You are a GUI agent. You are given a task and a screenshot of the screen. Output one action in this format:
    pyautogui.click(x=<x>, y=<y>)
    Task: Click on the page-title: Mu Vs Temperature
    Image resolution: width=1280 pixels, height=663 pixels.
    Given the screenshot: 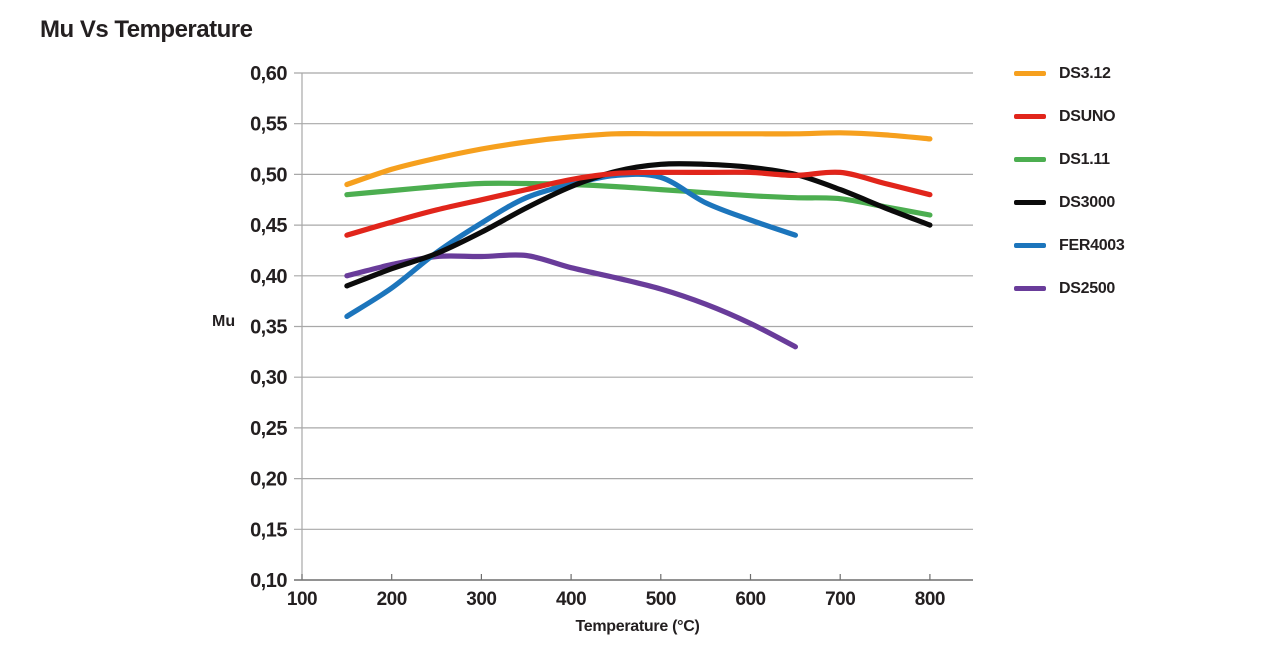 What is the action you would take?
    pyautogui.click(x=146, y=29)
    